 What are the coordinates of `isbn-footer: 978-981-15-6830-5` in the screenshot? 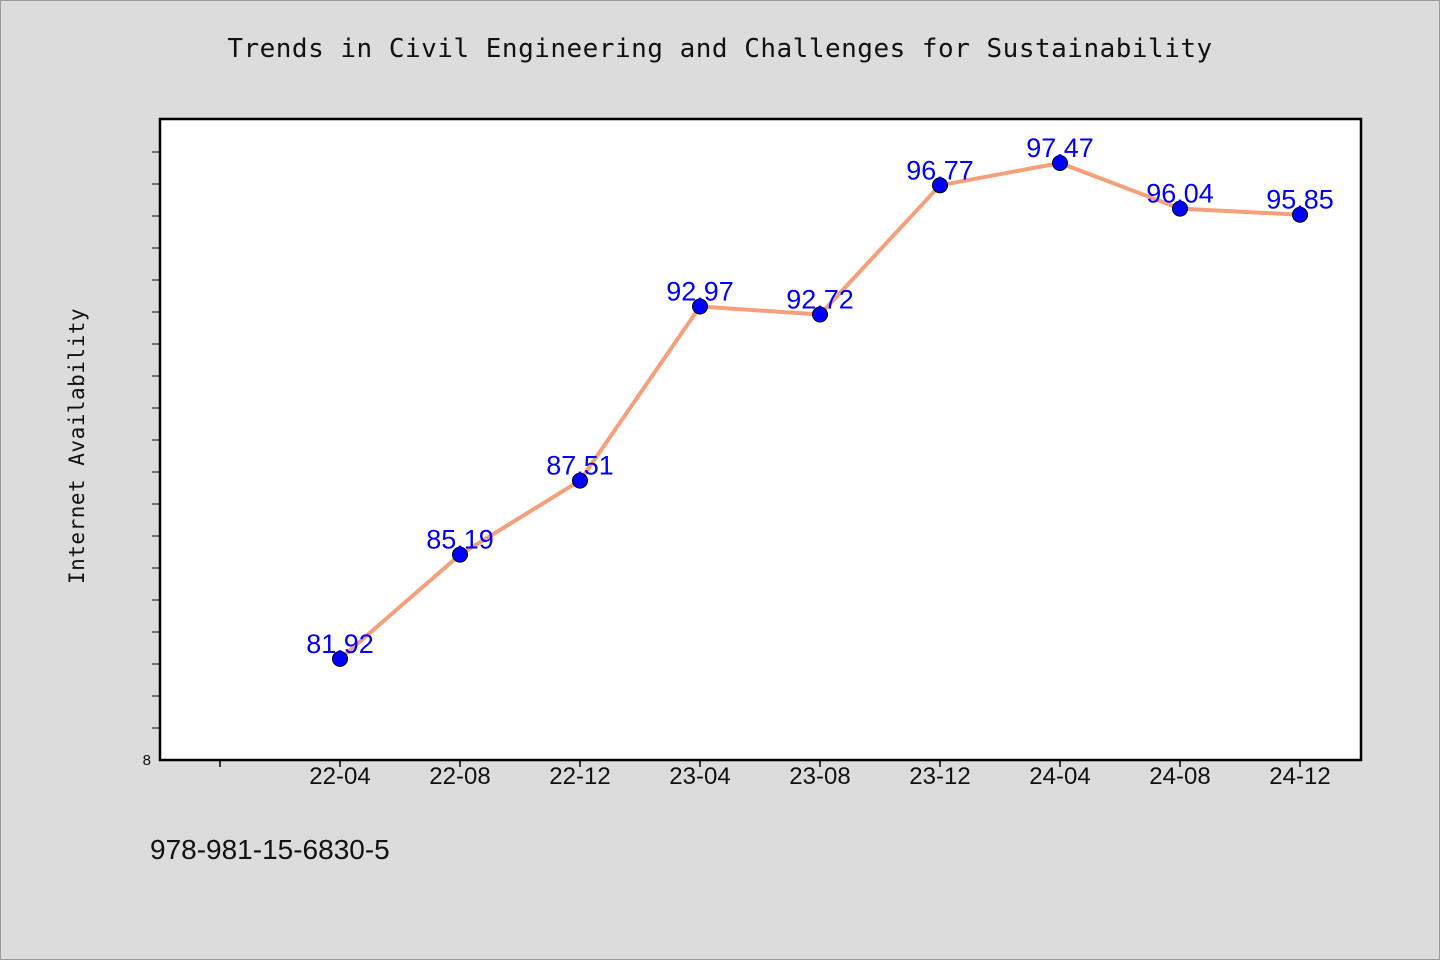 It's located at (270, 849).